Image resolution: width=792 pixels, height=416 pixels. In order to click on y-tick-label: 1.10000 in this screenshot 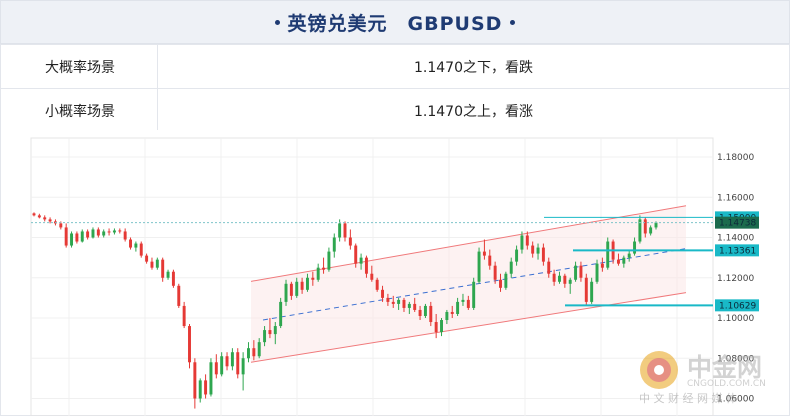, I will do `click(735, 319)`.